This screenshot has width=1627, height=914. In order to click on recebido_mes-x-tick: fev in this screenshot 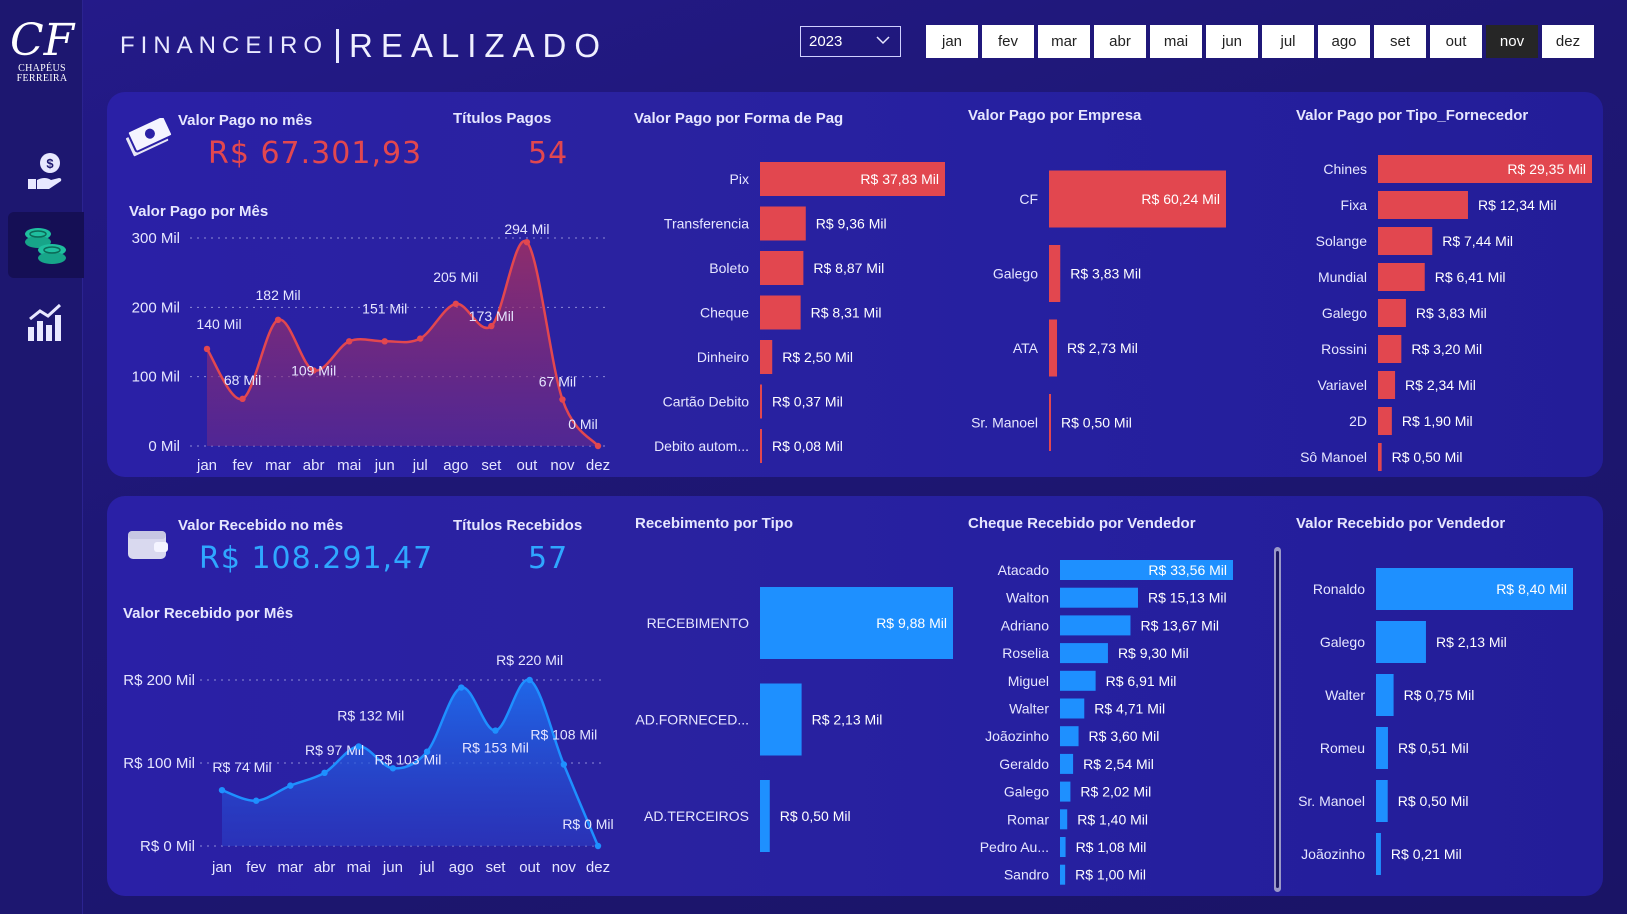, I will do `click(256, 867)`.